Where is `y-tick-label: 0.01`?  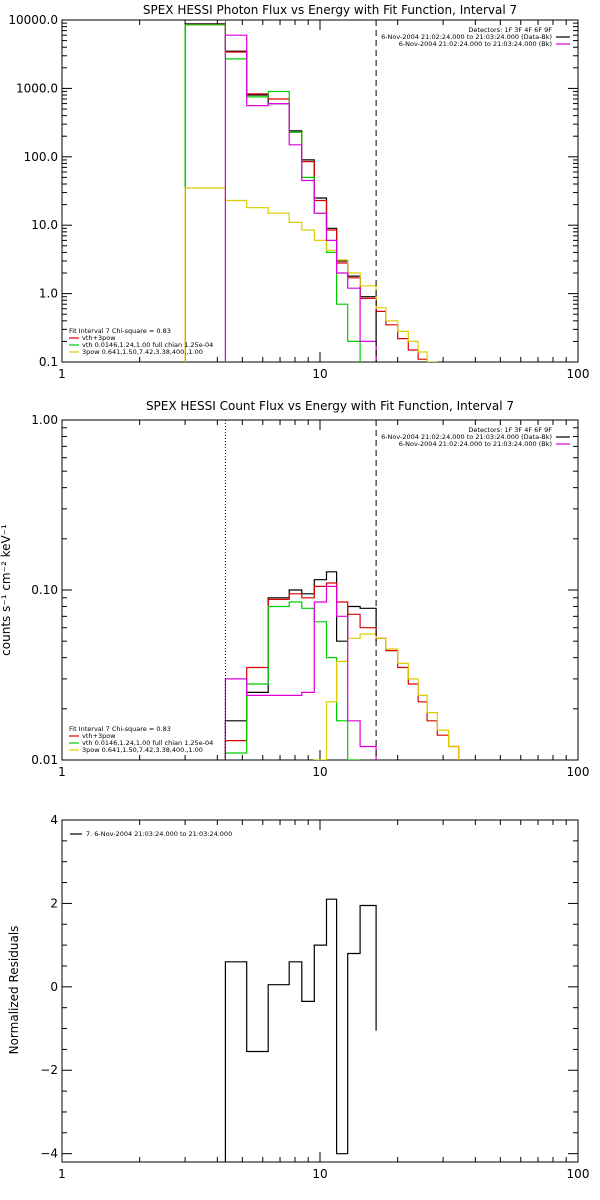 y-tick-label: 0.01 is located at coordinates (44, 760).